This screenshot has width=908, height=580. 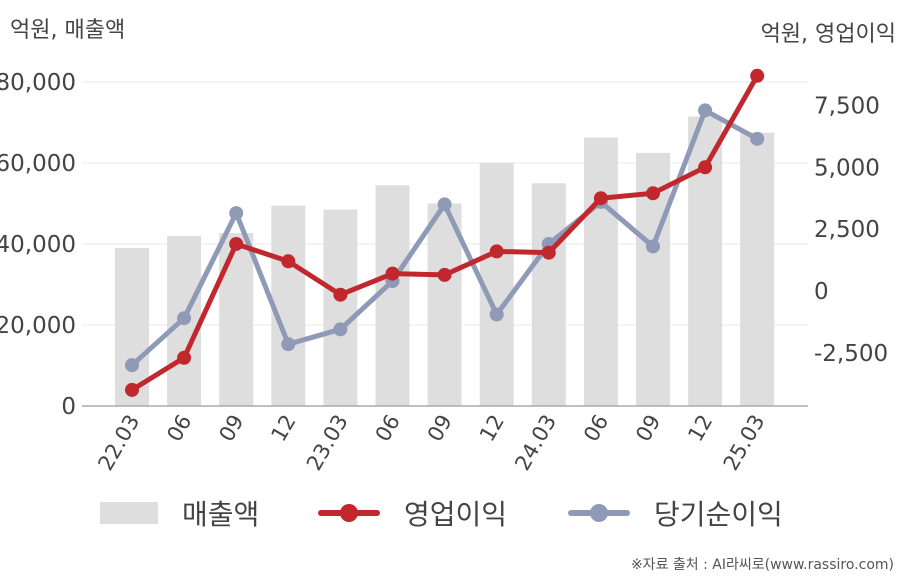 I want to click on left-axis-unit-label: 억원, 매출액, so click(x=68, y=30).